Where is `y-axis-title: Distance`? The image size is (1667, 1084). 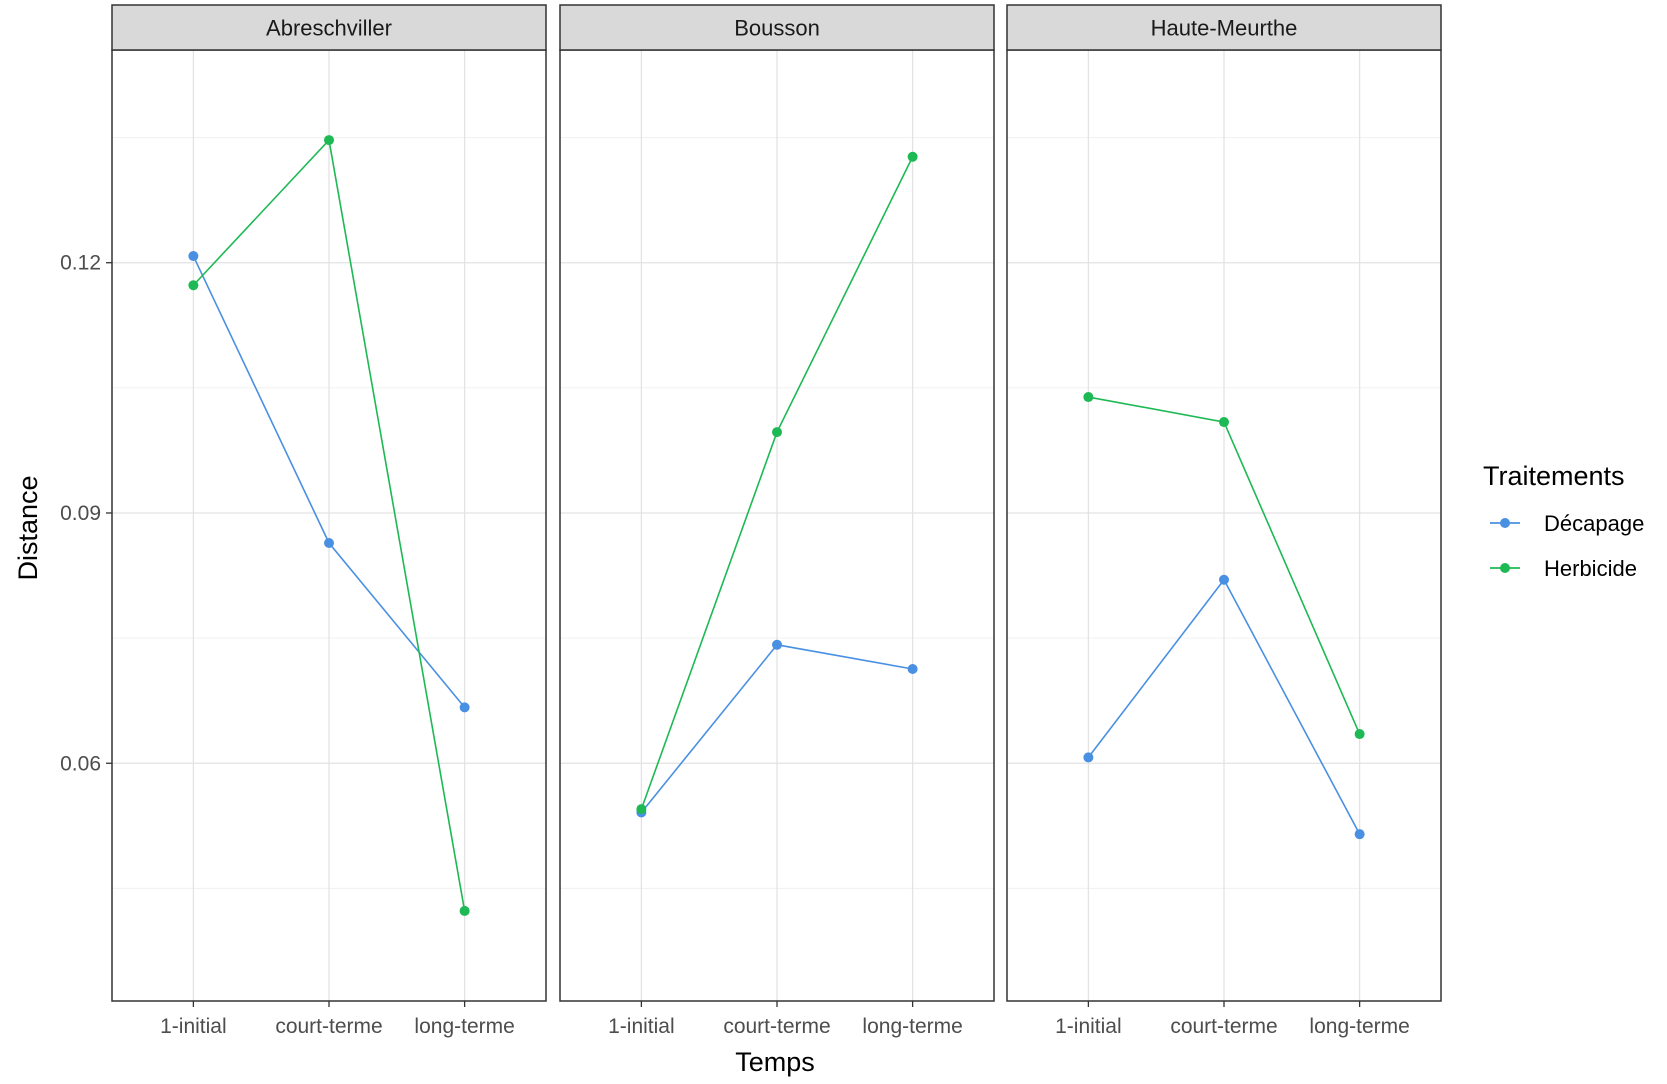
y-axis-title: Distance is located at coordinates (28, 527).